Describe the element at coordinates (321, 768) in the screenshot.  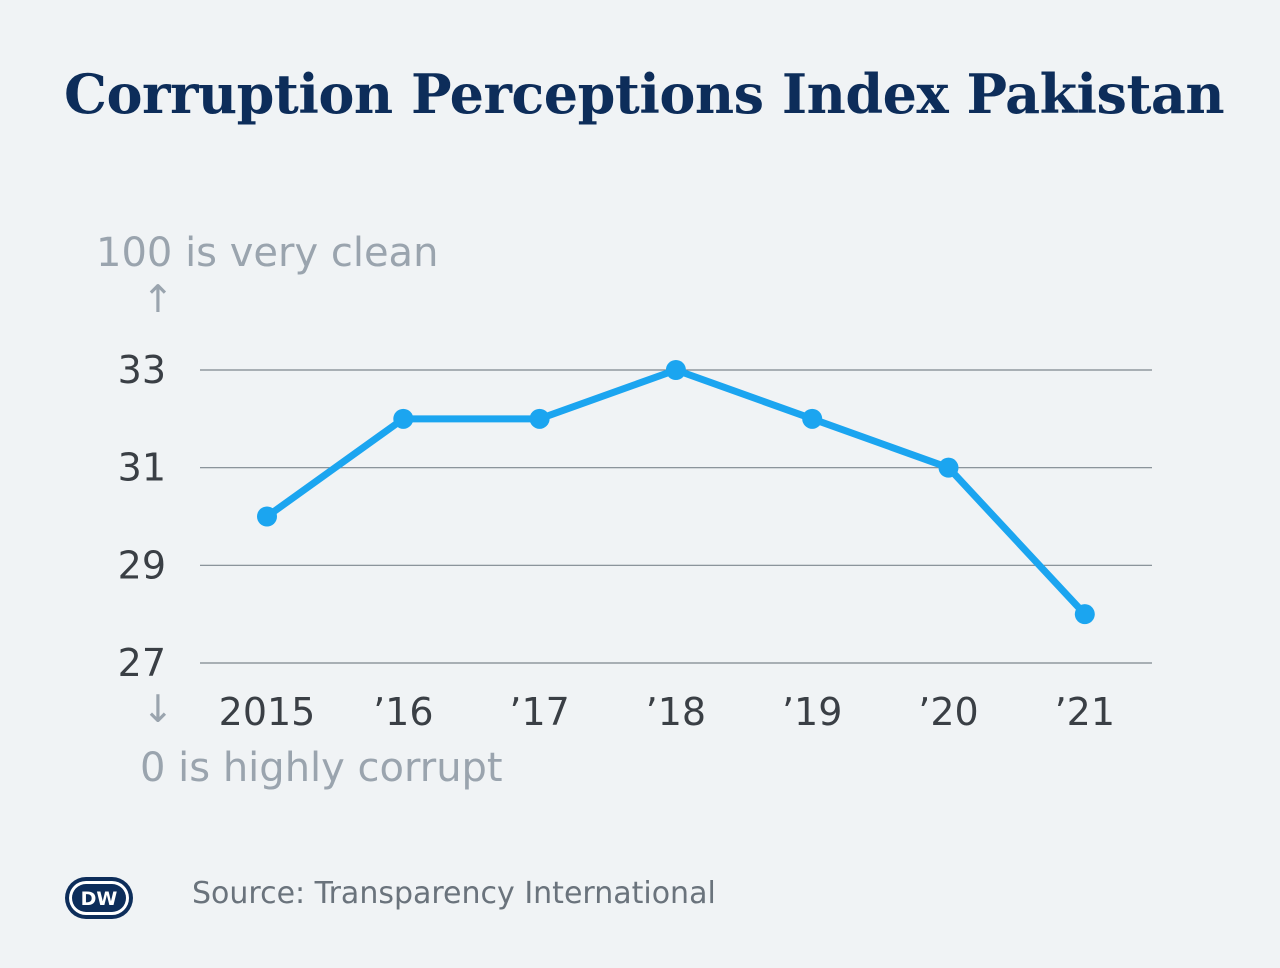
I see `y-axis-bottom-note: 0 is highly corrupt` at that location.